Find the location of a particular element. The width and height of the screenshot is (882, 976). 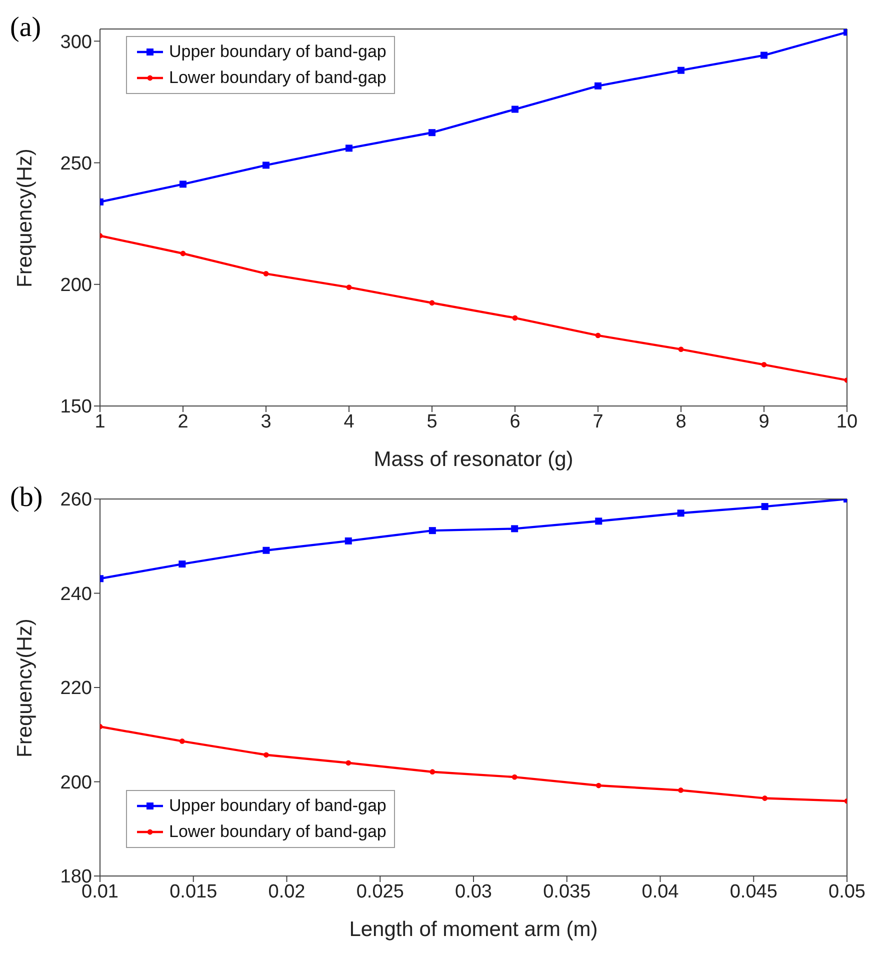

x-tick-label: 0.05 is located at coordinates (847, 891).